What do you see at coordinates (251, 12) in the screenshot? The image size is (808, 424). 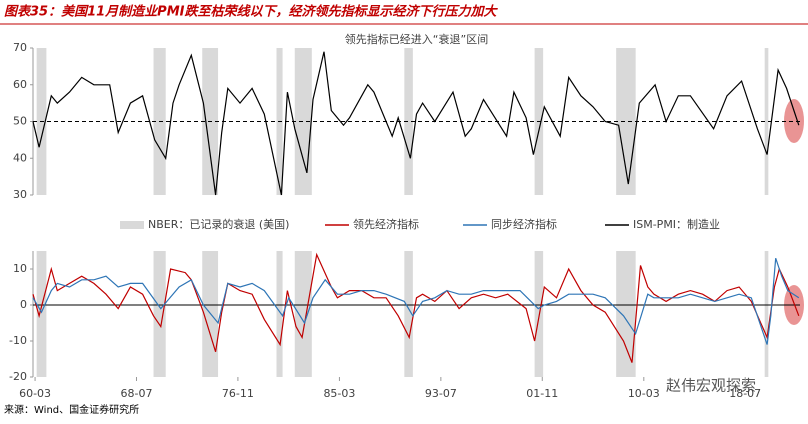 I see `chart-title: 图表35：美国11月制造业PMI跌至枯荣线以下，经济领先指标显示经济下行压力加大` at bounding box center [251, 12].